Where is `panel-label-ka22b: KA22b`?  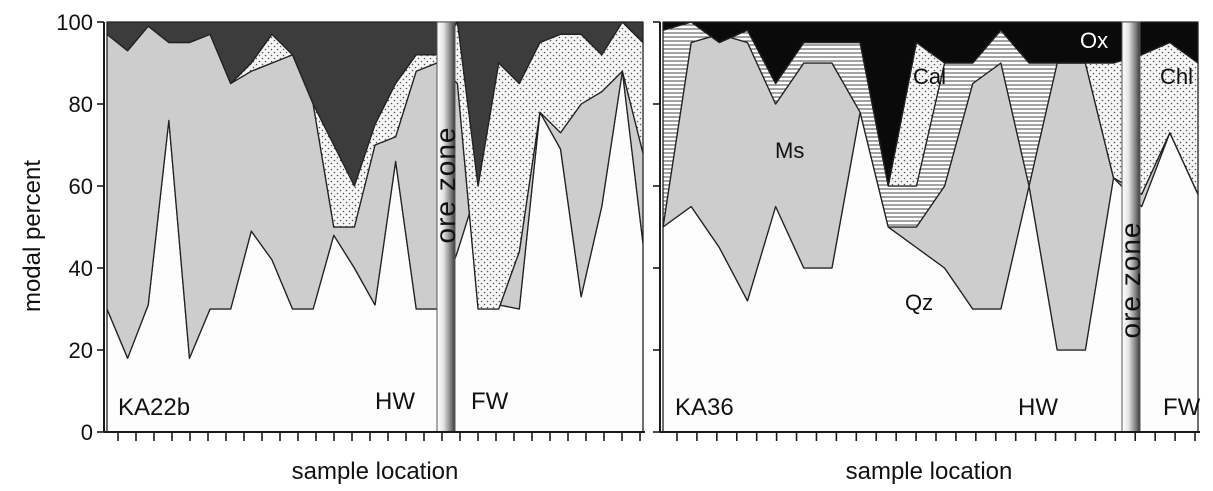 panel-label-ka22b: KA22b is located at coordinates (154, 407).